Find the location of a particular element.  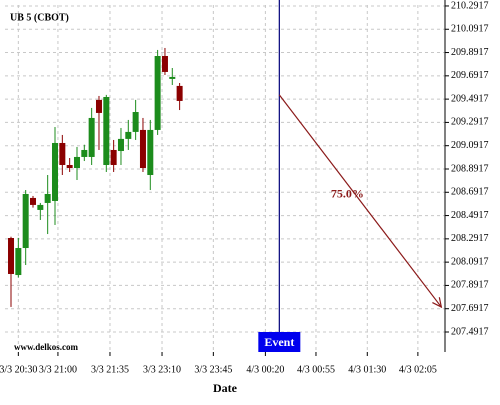

arrow-head is located at coordinates (437, 303).